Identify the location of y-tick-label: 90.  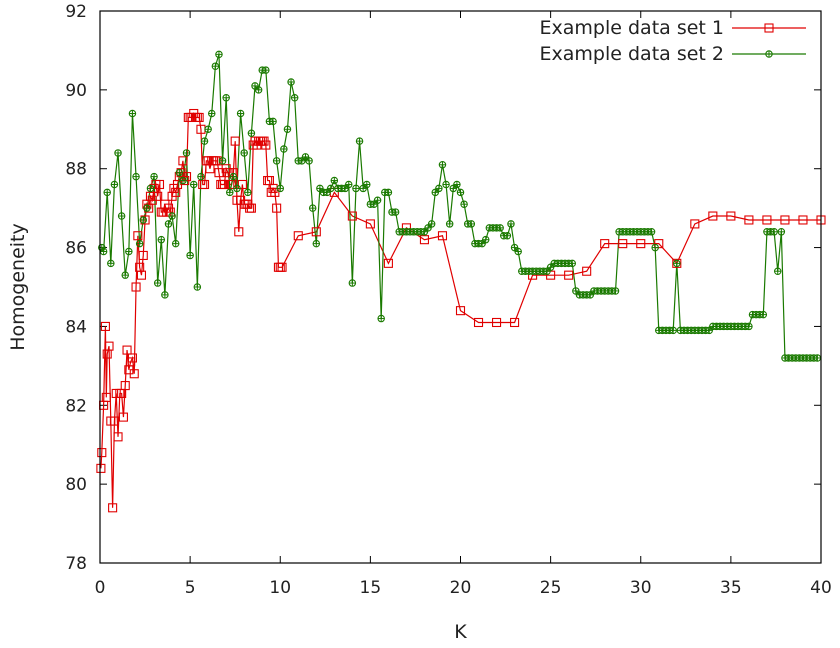
(76, 91).